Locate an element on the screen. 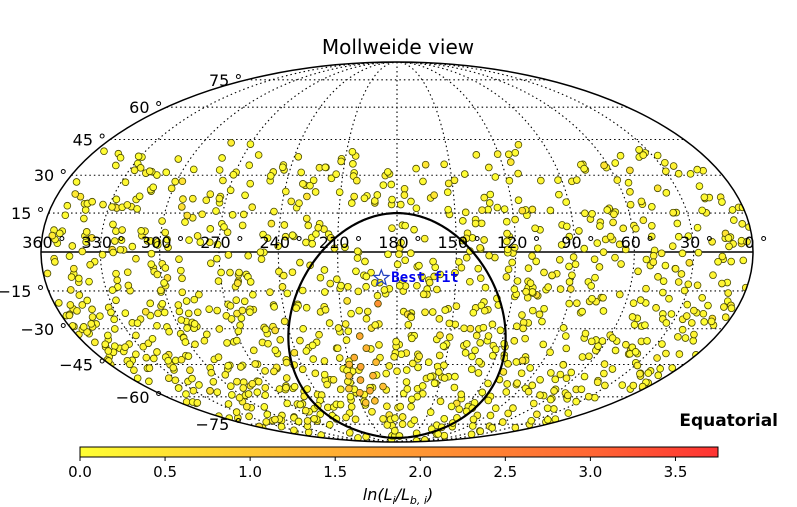 The width and height of the screenshot is (797, 507). lon-tick-label: 30 ° is located at coordinates (696, 242).